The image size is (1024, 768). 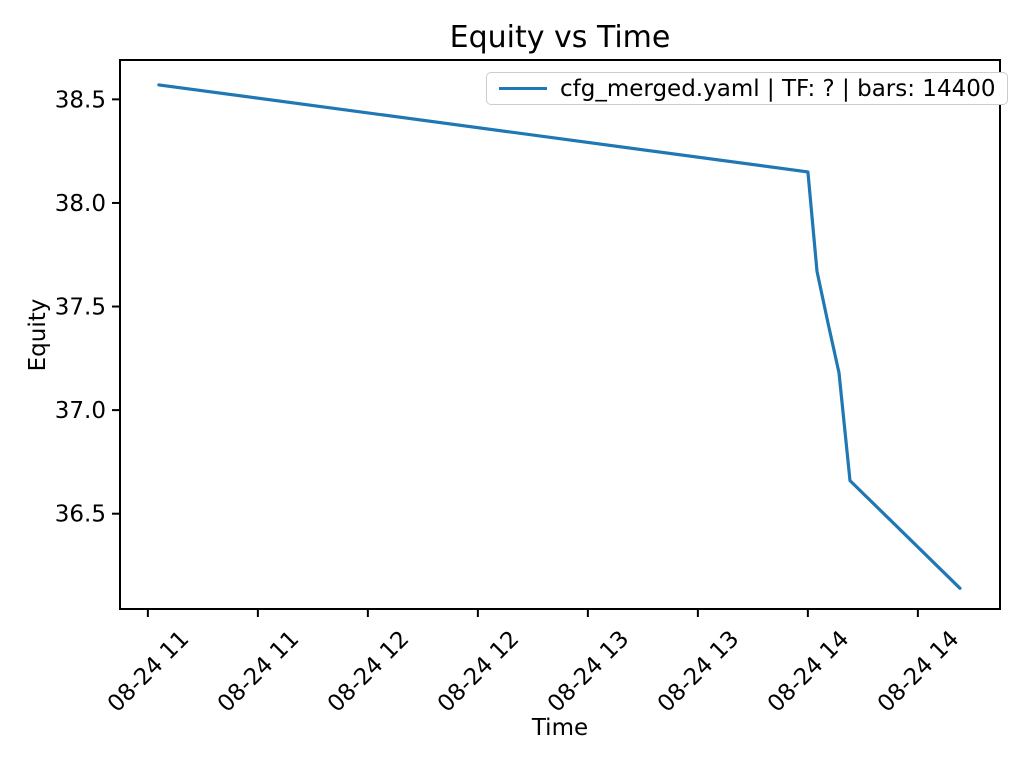 I want to click on chart-title: Equity vs Time, so click(x=560, y=37).